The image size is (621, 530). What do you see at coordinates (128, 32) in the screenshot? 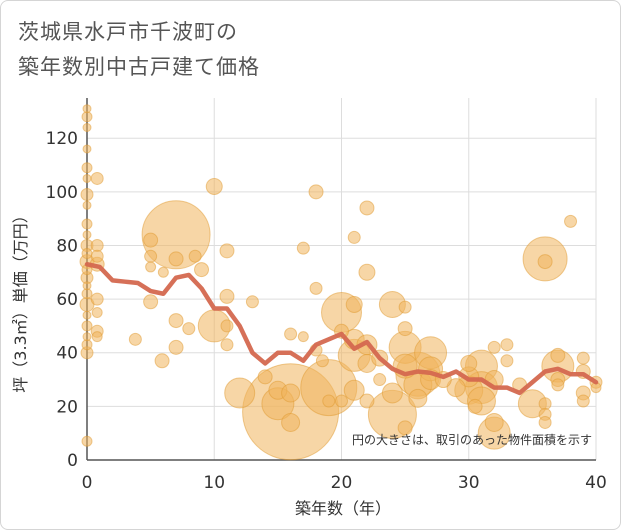
I see `chart-title-line1: 茨城県水戸市千波町の` at bounding box center [128, 32].